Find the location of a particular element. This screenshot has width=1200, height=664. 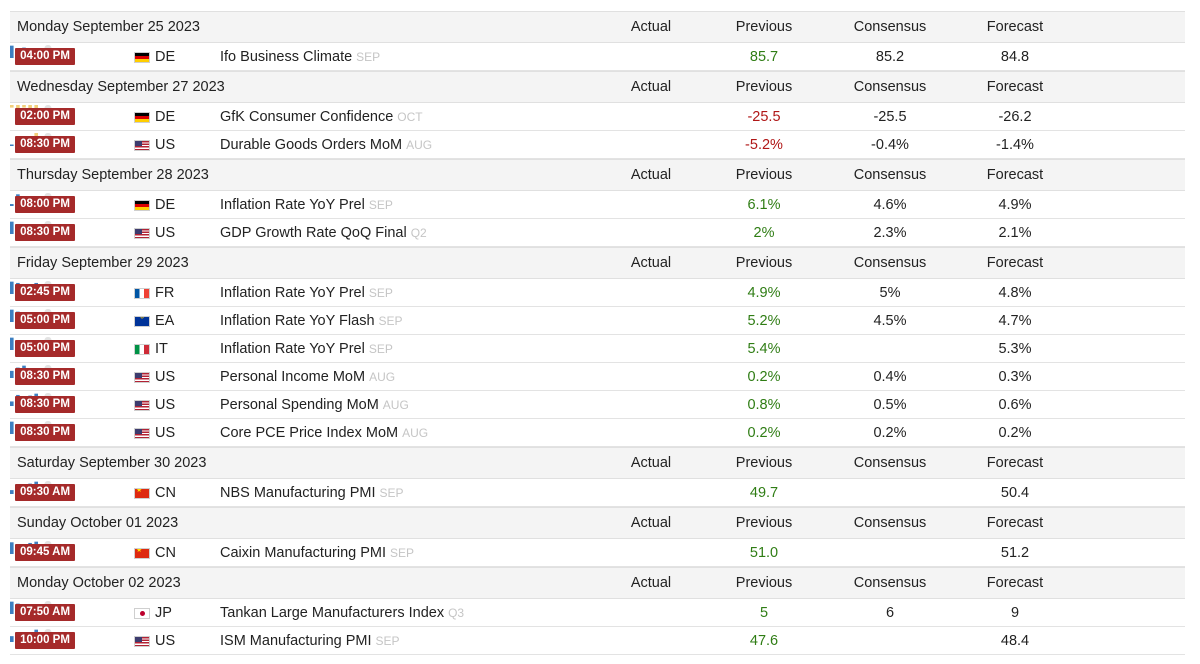

event-title: NBS Manufacturing PMI is located at coordinates (298, 493).